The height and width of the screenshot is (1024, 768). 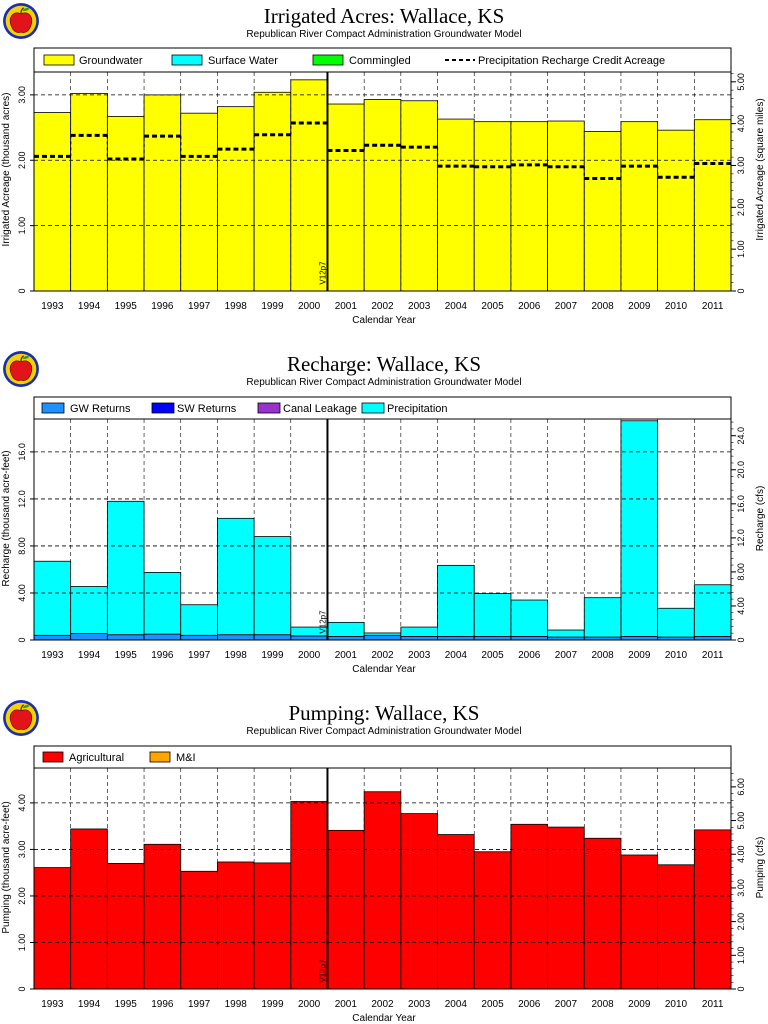 What do you see at coordinates (199, 1004) in the screenshot?
I see `x-tick-label-1997: 1997` at bounding box center [199, 1004].